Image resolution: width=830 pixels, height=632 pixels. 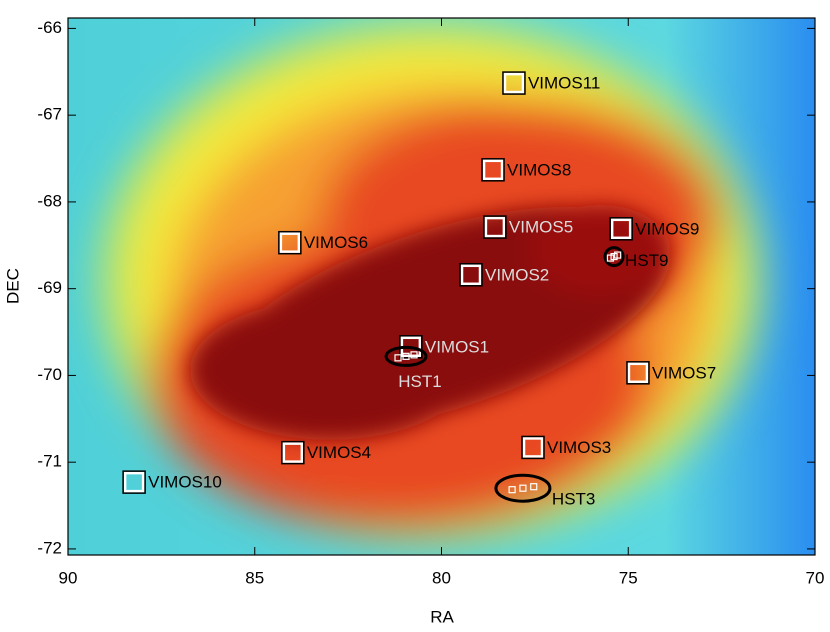 I want to click on field-label: HST1, so click(x=419, y=381).